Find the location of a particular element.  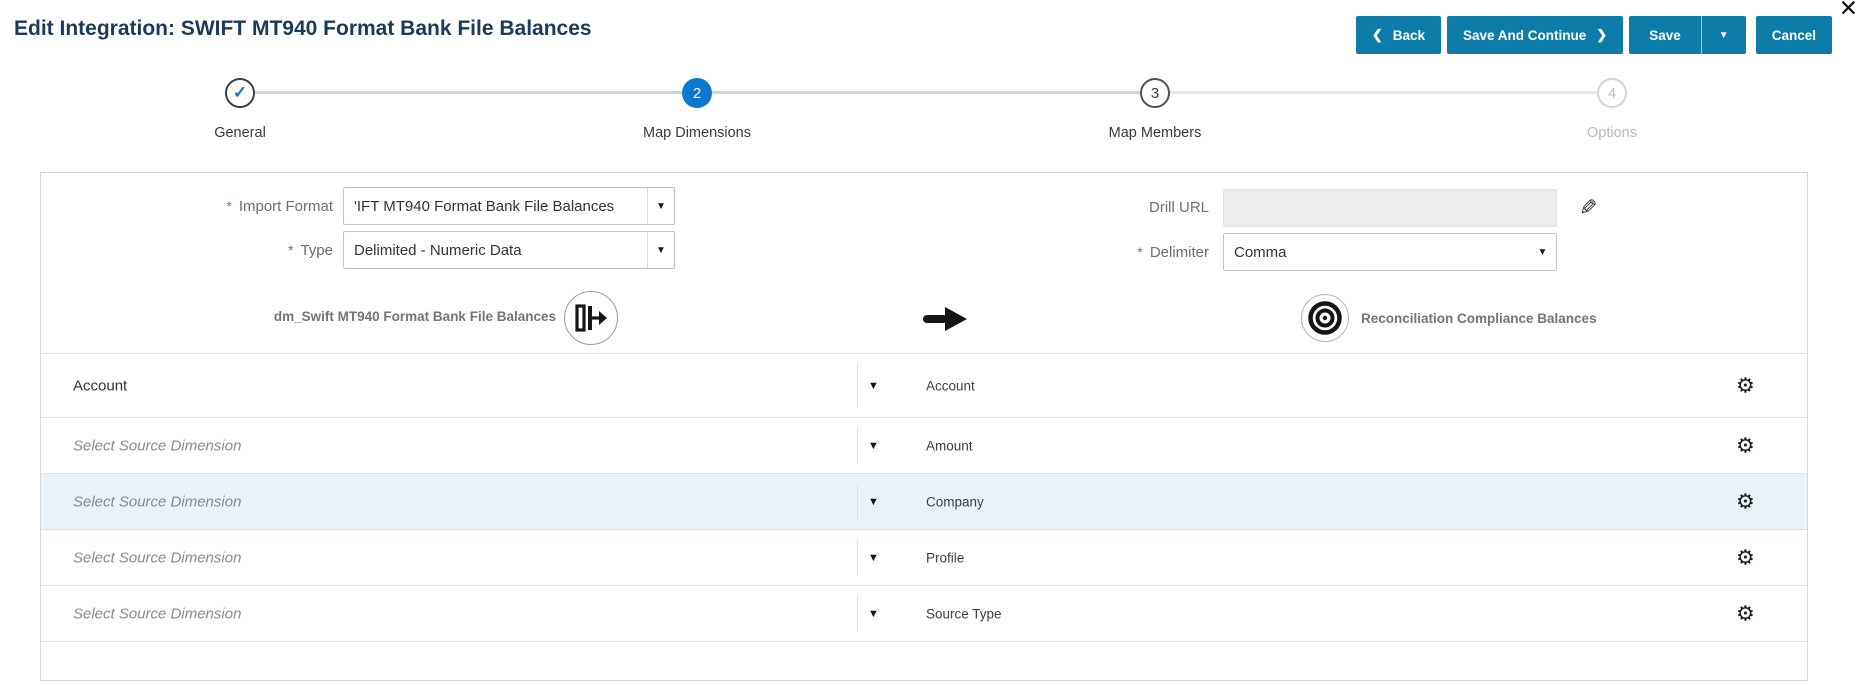

target-dimension-label: Amount is located at coordinates (949, 445).